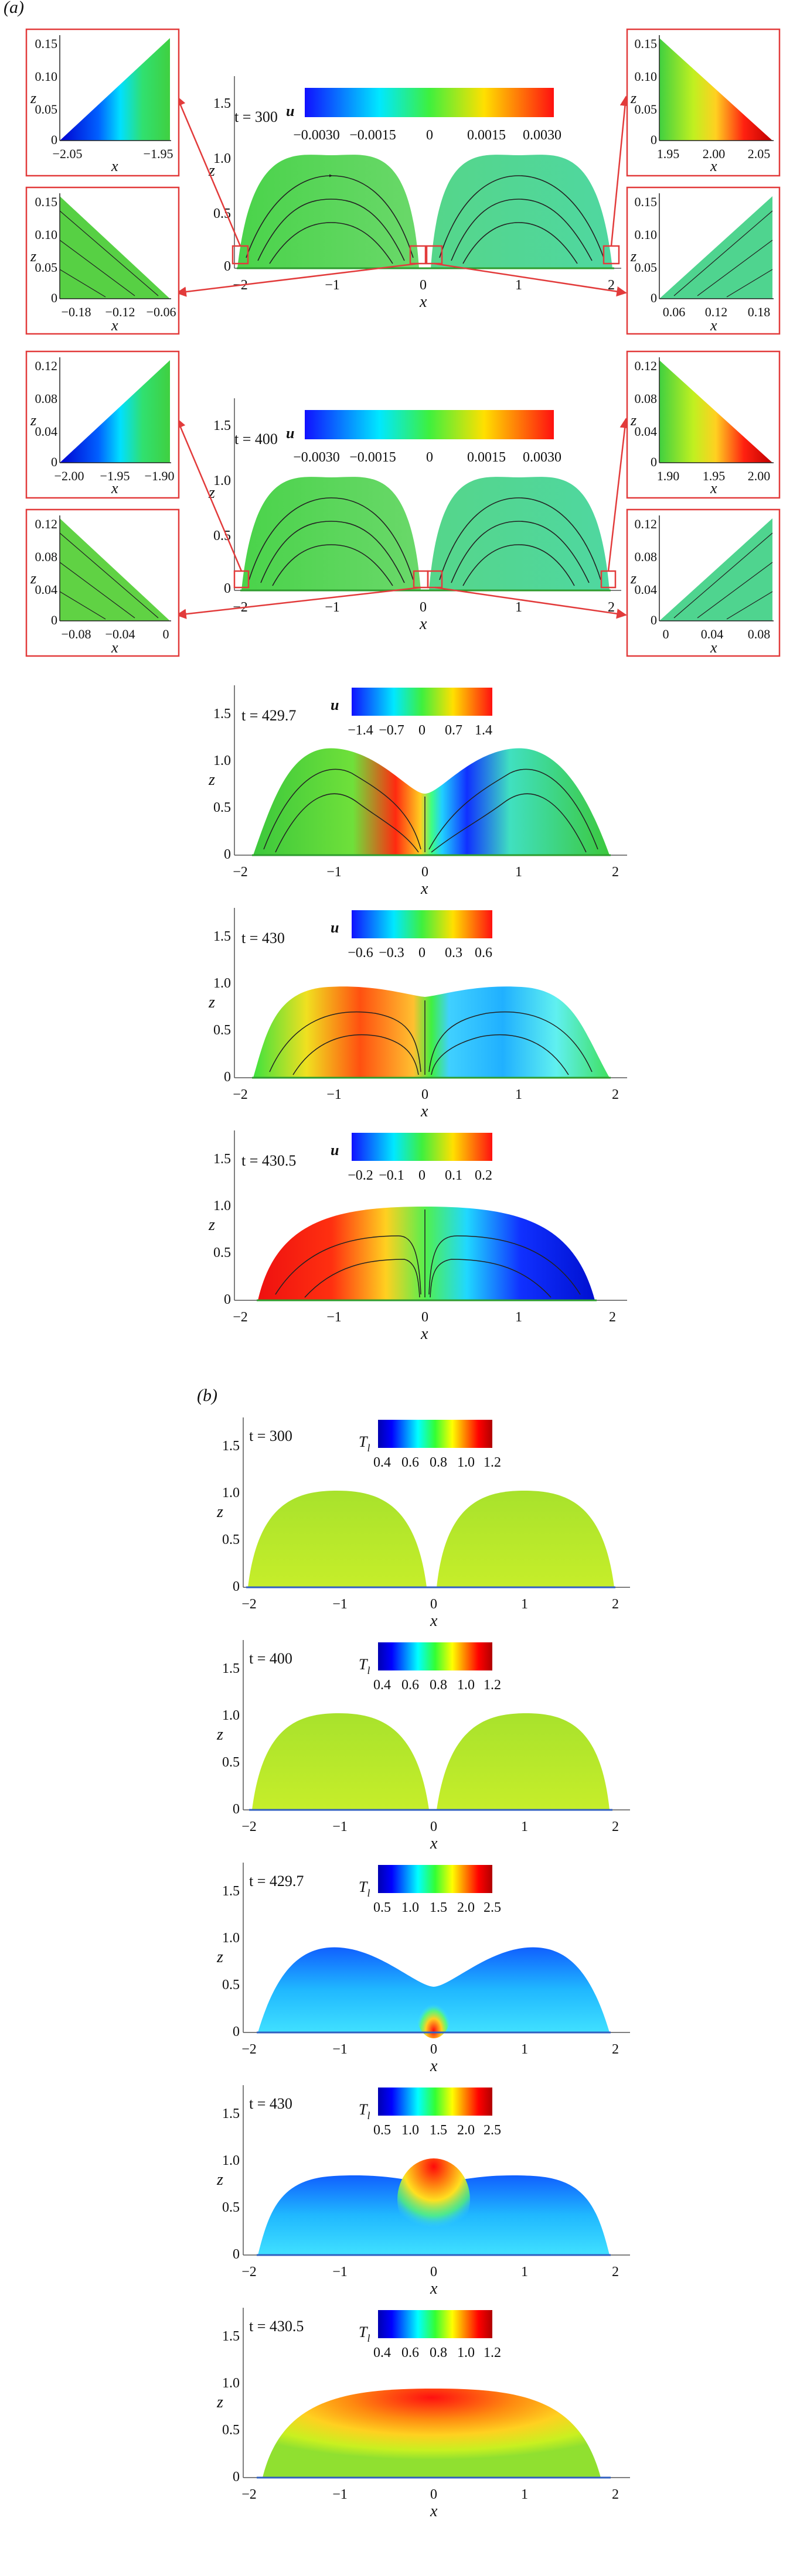 This screenshot has width=800, height=2576. Describe the element at coordinates (454, 731) in the screenshot. I see `svg-text: 0.7` at that location.